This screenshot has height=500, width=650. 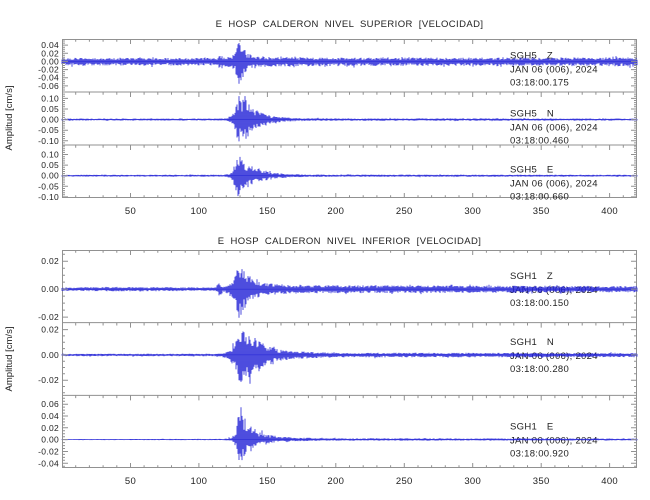 I want to click on time-label: 03:18:00.460, so click(x=539, y=141).